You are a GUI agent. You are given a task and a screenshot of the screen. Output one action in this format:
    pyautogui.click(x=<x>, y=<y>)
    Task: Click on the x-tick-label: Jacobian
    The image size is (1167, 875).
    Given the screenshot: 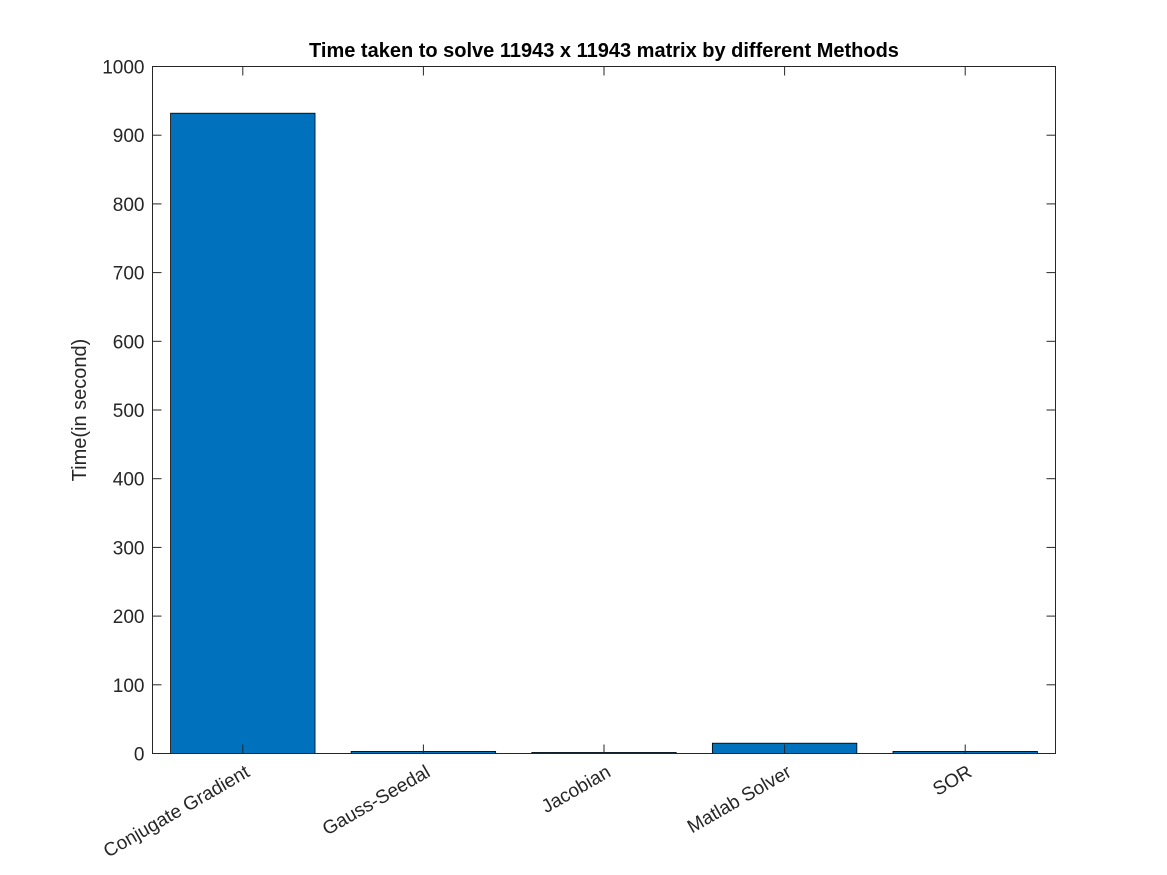 What is the action you would take?
    pyautogui.click(x=576, y=790)
    